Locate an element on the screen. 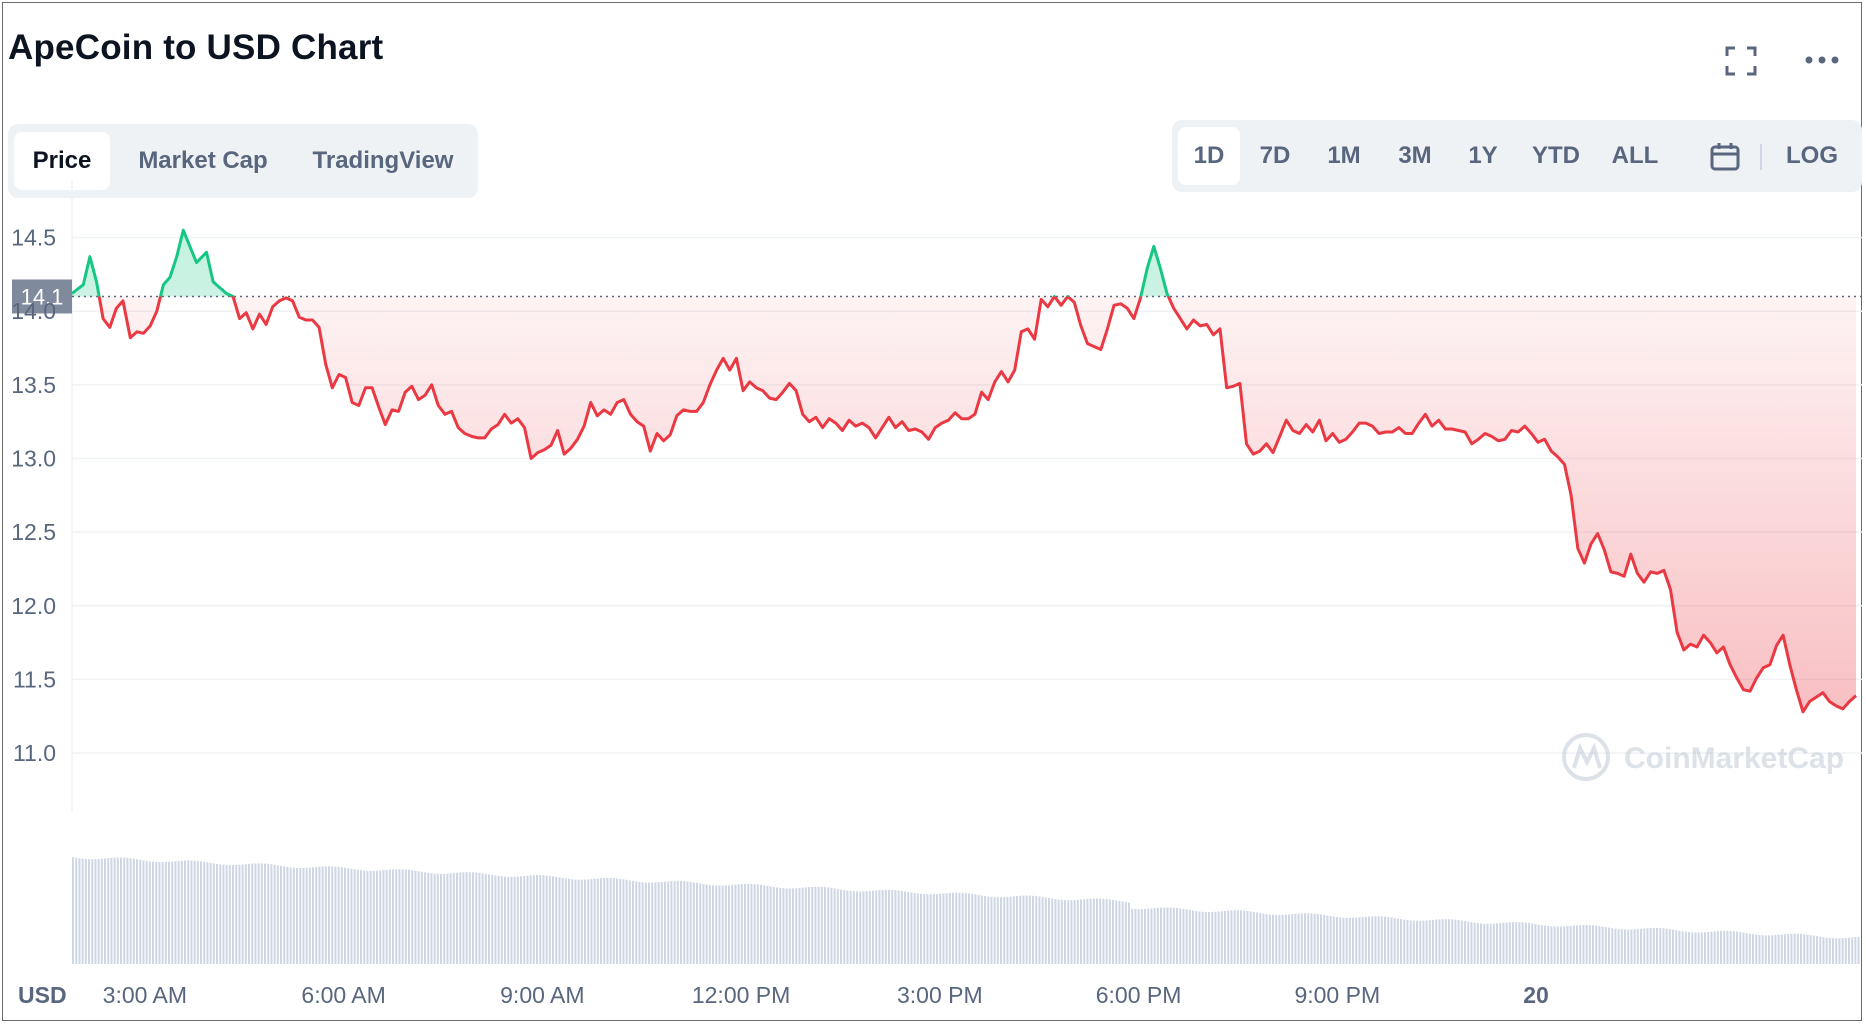 The height and width of the screenshot is (1025, 1866). range-ytd-button: YTD is located at coordinates (1556, 155).